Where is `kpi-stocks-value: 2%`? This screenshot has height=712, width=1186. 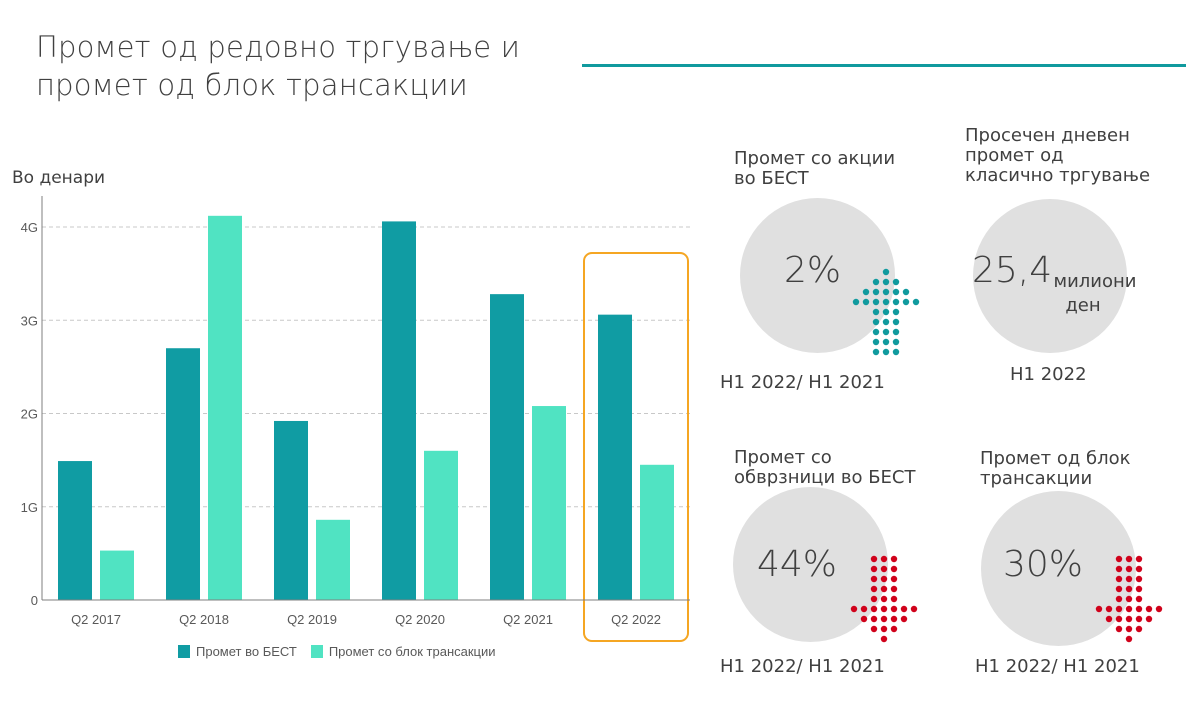 kpi-stocks-value: 2% is located at coordinates (813, 270).